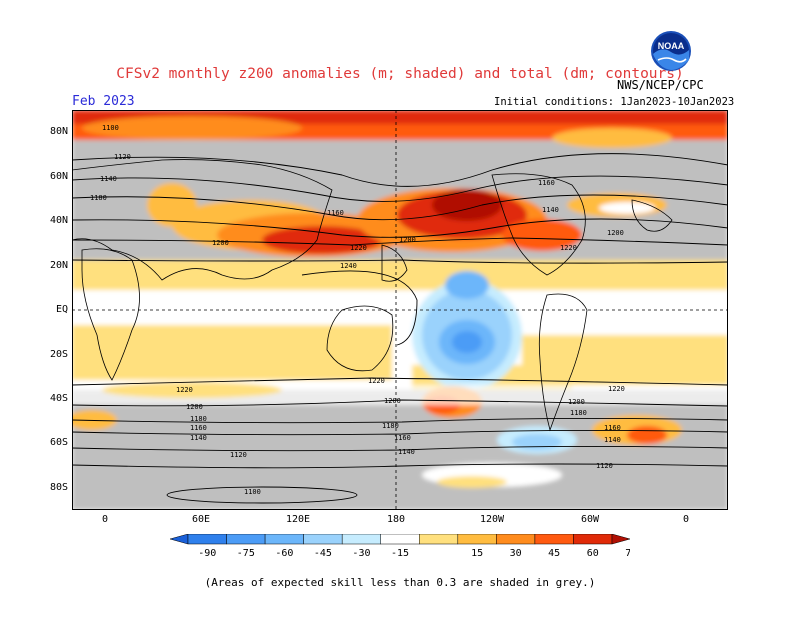 This screenshot has width=800, height=618. I want to click on noaa-logo: NOAA, so click(671, 51).